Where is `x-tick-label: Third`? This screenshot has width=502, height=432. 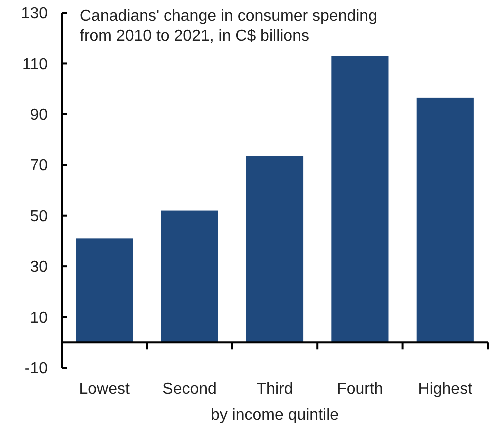
x-tick-label: Third is located at coordinates (275, 389).